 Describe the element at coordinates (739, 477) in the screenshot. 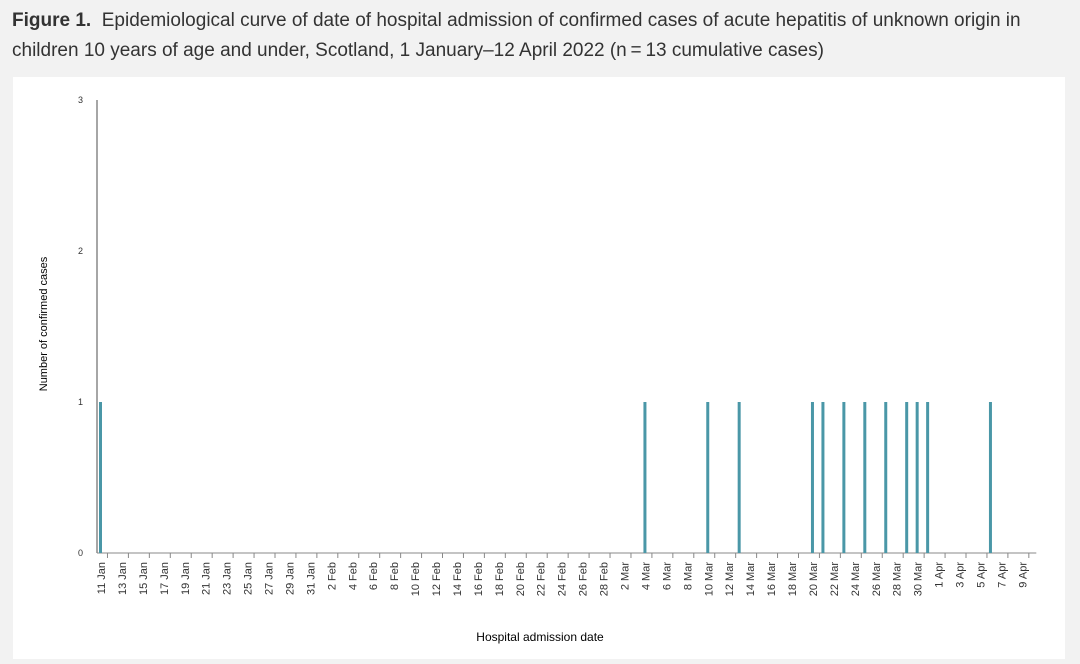

I see `bar-13-mar` at that location.